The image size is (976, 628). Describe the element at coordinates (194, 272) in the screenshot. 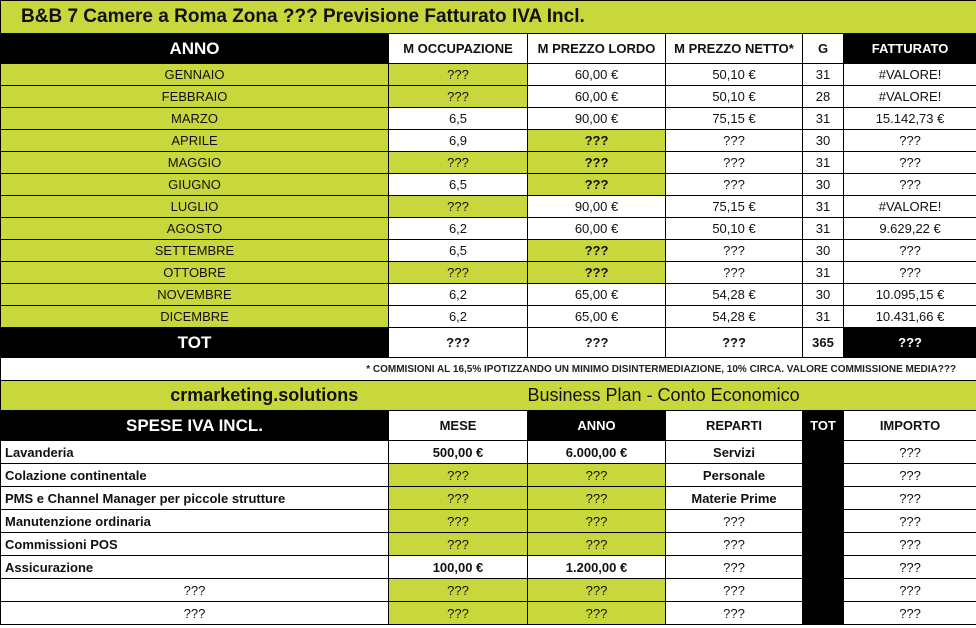

I see `month-cell: OTTOBRE` at that location.